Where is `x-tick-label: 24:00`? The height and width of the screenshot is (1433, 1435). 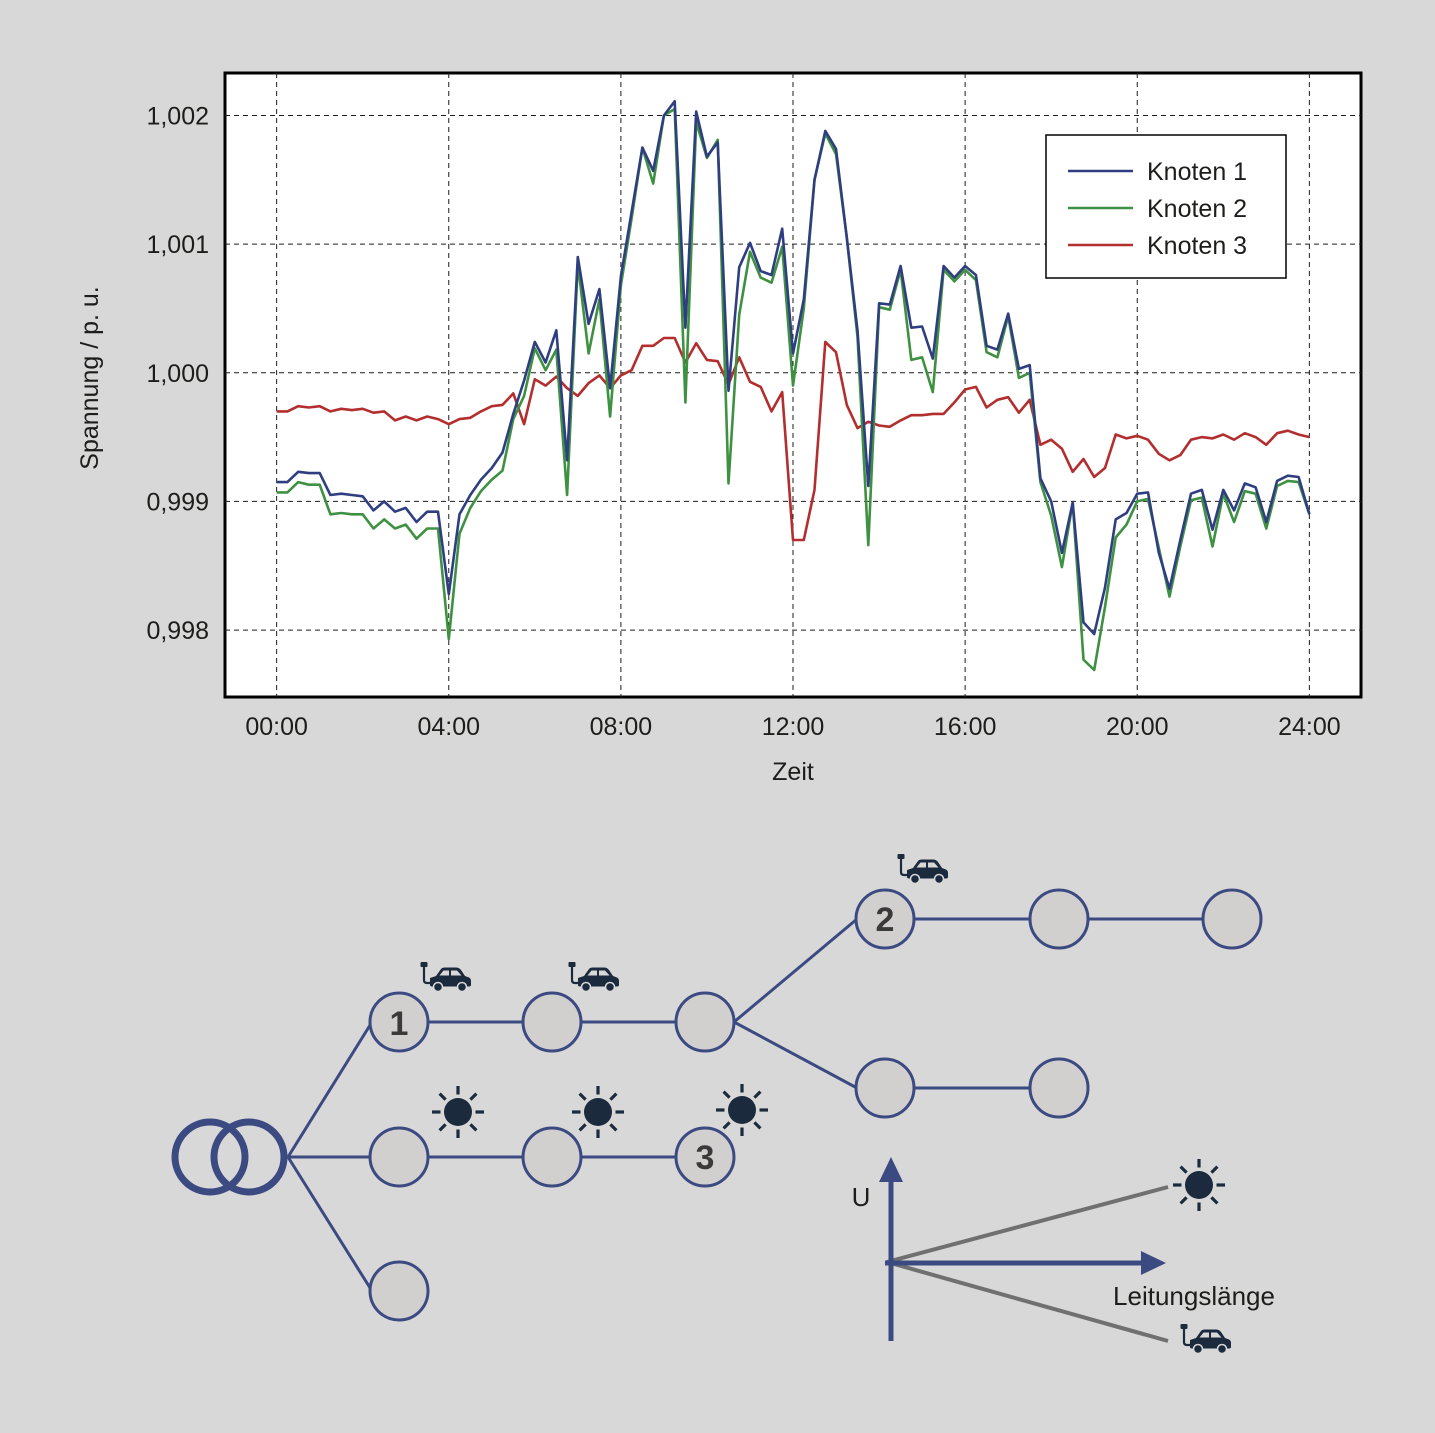 x-tick-label: 24:00 is located at coordinates (1309, 727).